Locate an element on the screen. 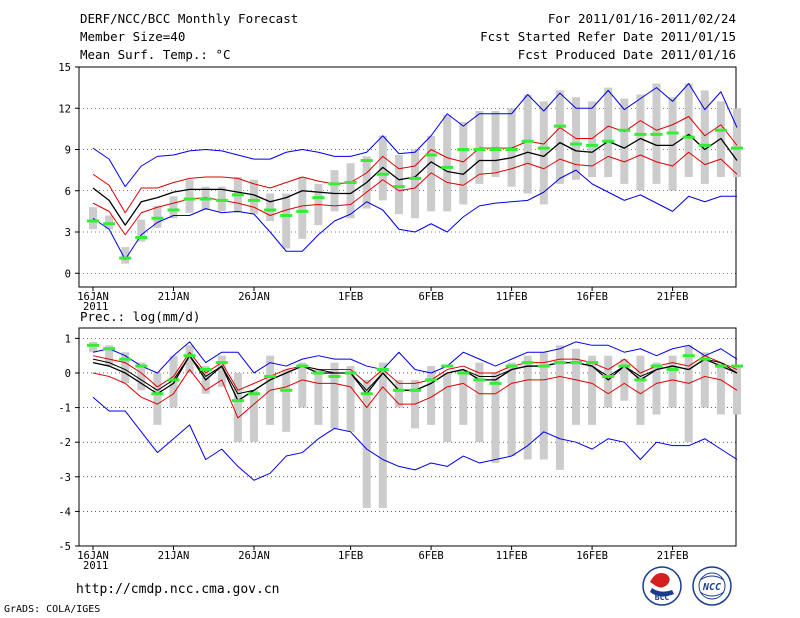 The height and width of the screenshot is (618, 800). y-tick-label: -2 is located at coordinates (64, 443).